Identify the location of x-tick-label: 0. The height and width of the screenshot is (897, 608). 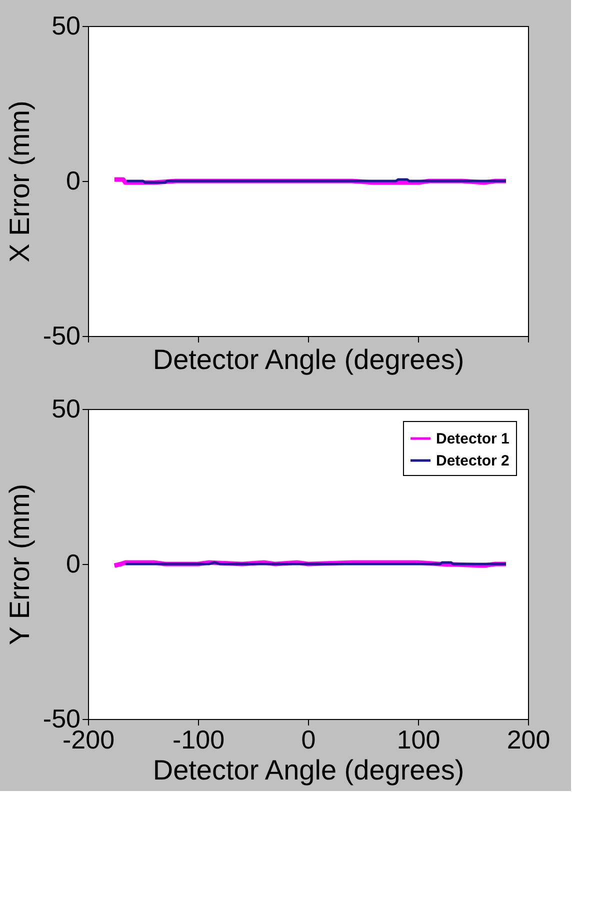
(308, 739).